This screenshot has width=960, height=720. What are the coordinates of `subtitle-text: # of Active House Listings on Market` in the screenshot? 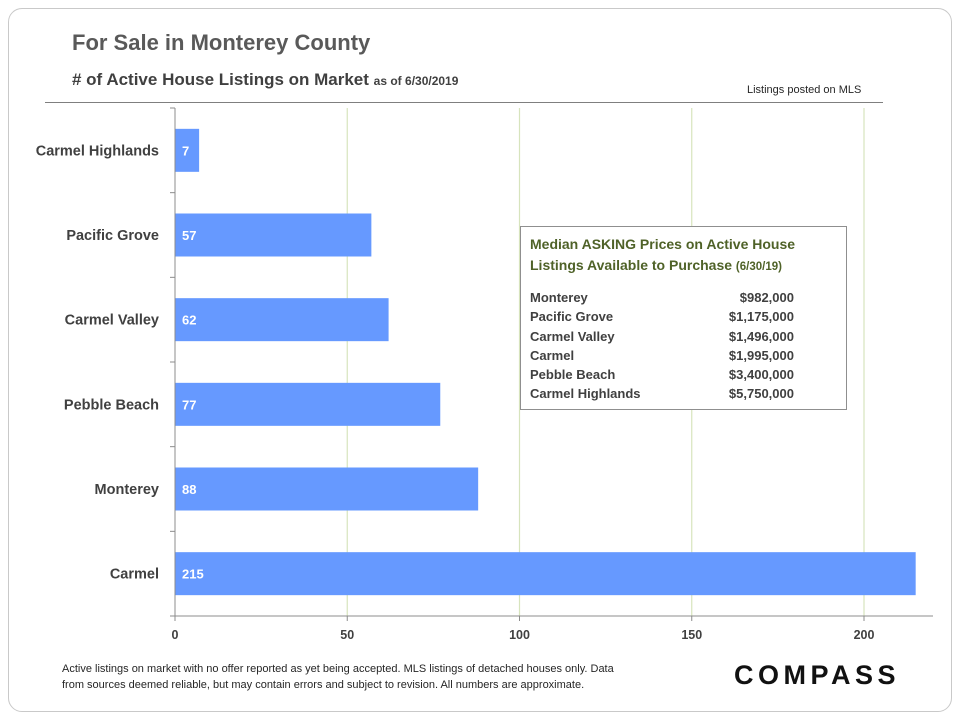 It's located at (220, 79).